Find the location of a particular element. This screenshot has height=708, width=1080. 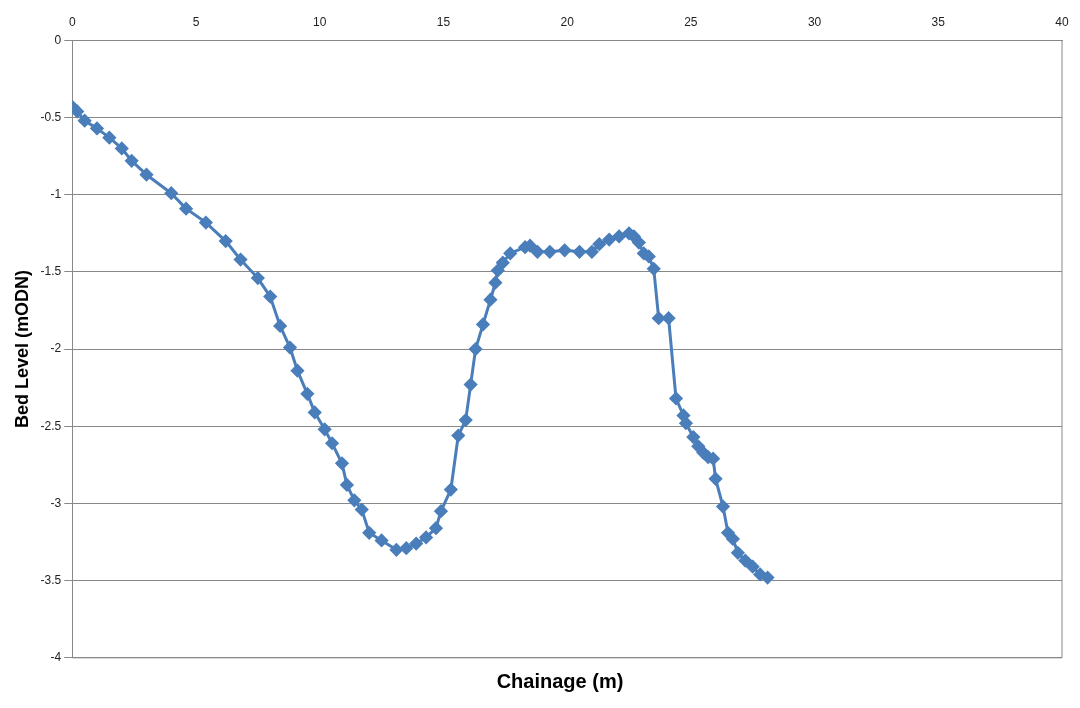

y-tick-label: -2 is located at coordinates (56, 348).